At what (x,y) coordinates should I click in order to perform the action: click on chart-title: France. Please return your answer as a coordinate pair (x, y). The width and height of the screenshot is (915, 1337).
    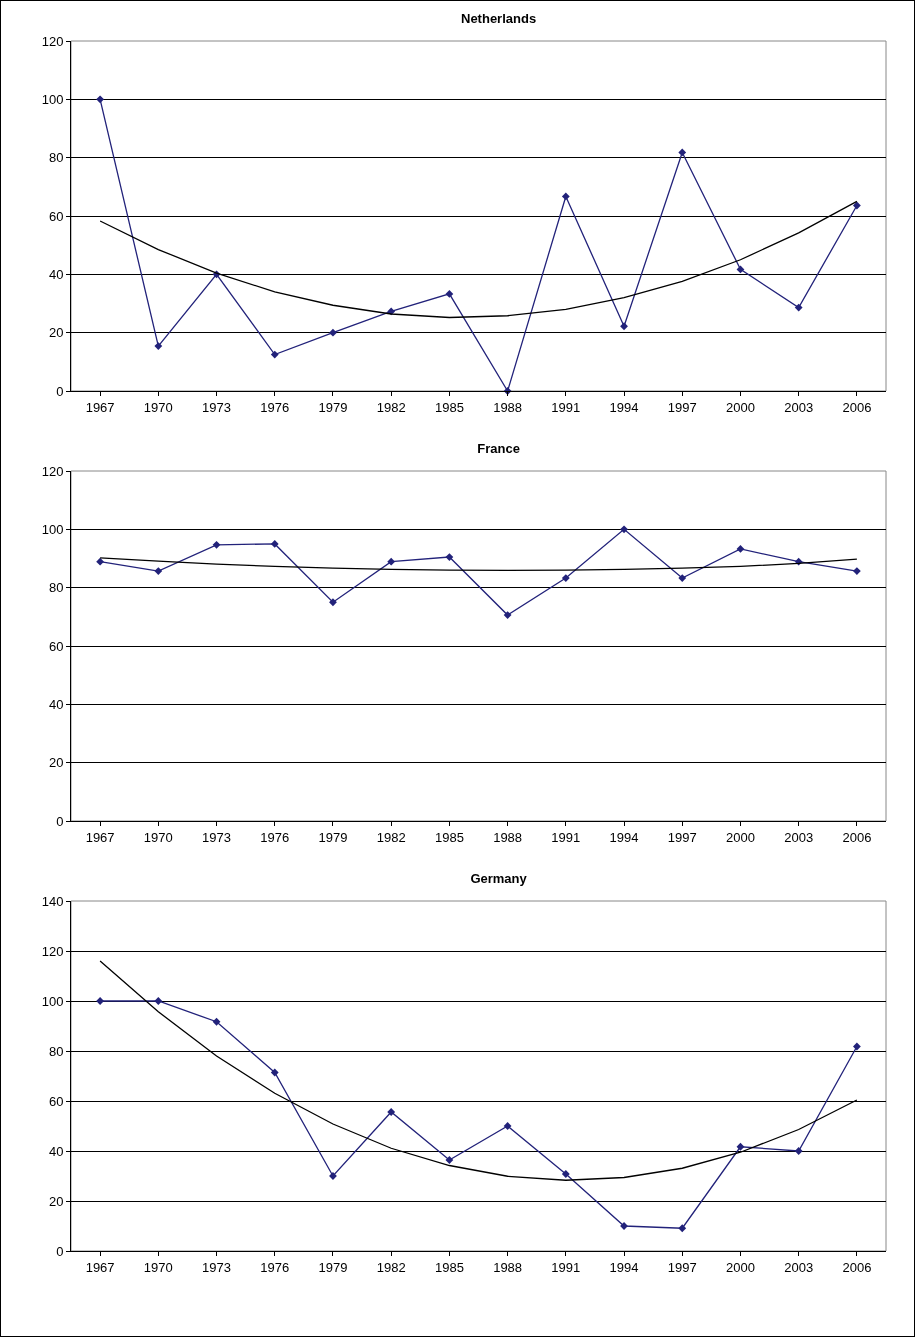
    Looking at the image, I should click on (498, 448).